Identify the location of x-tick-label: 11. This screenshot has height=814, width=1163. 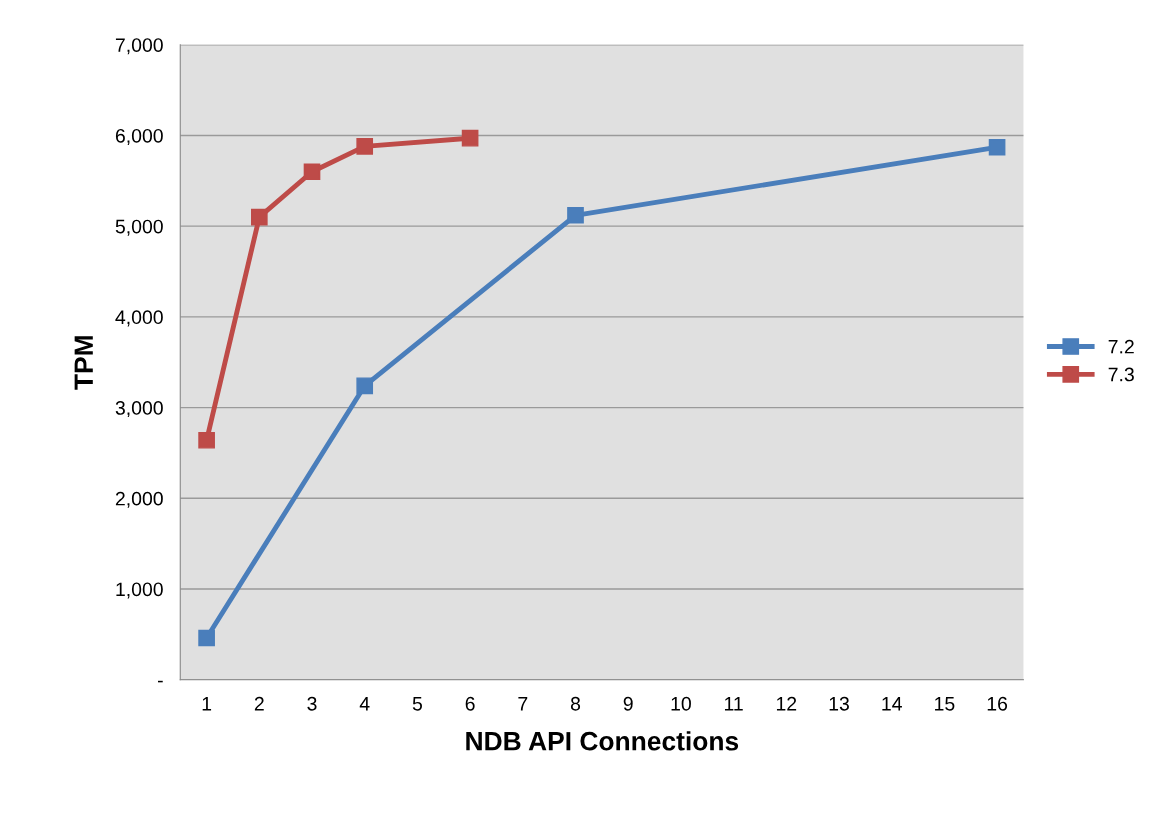
(733, 704).